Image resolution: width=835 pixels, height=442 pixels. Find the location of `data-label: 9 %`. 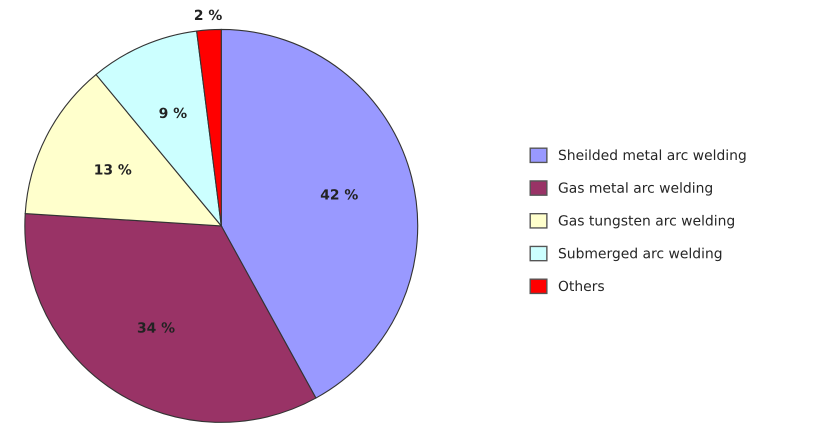

data-label: 9 % is located at coordinates (173, 113).